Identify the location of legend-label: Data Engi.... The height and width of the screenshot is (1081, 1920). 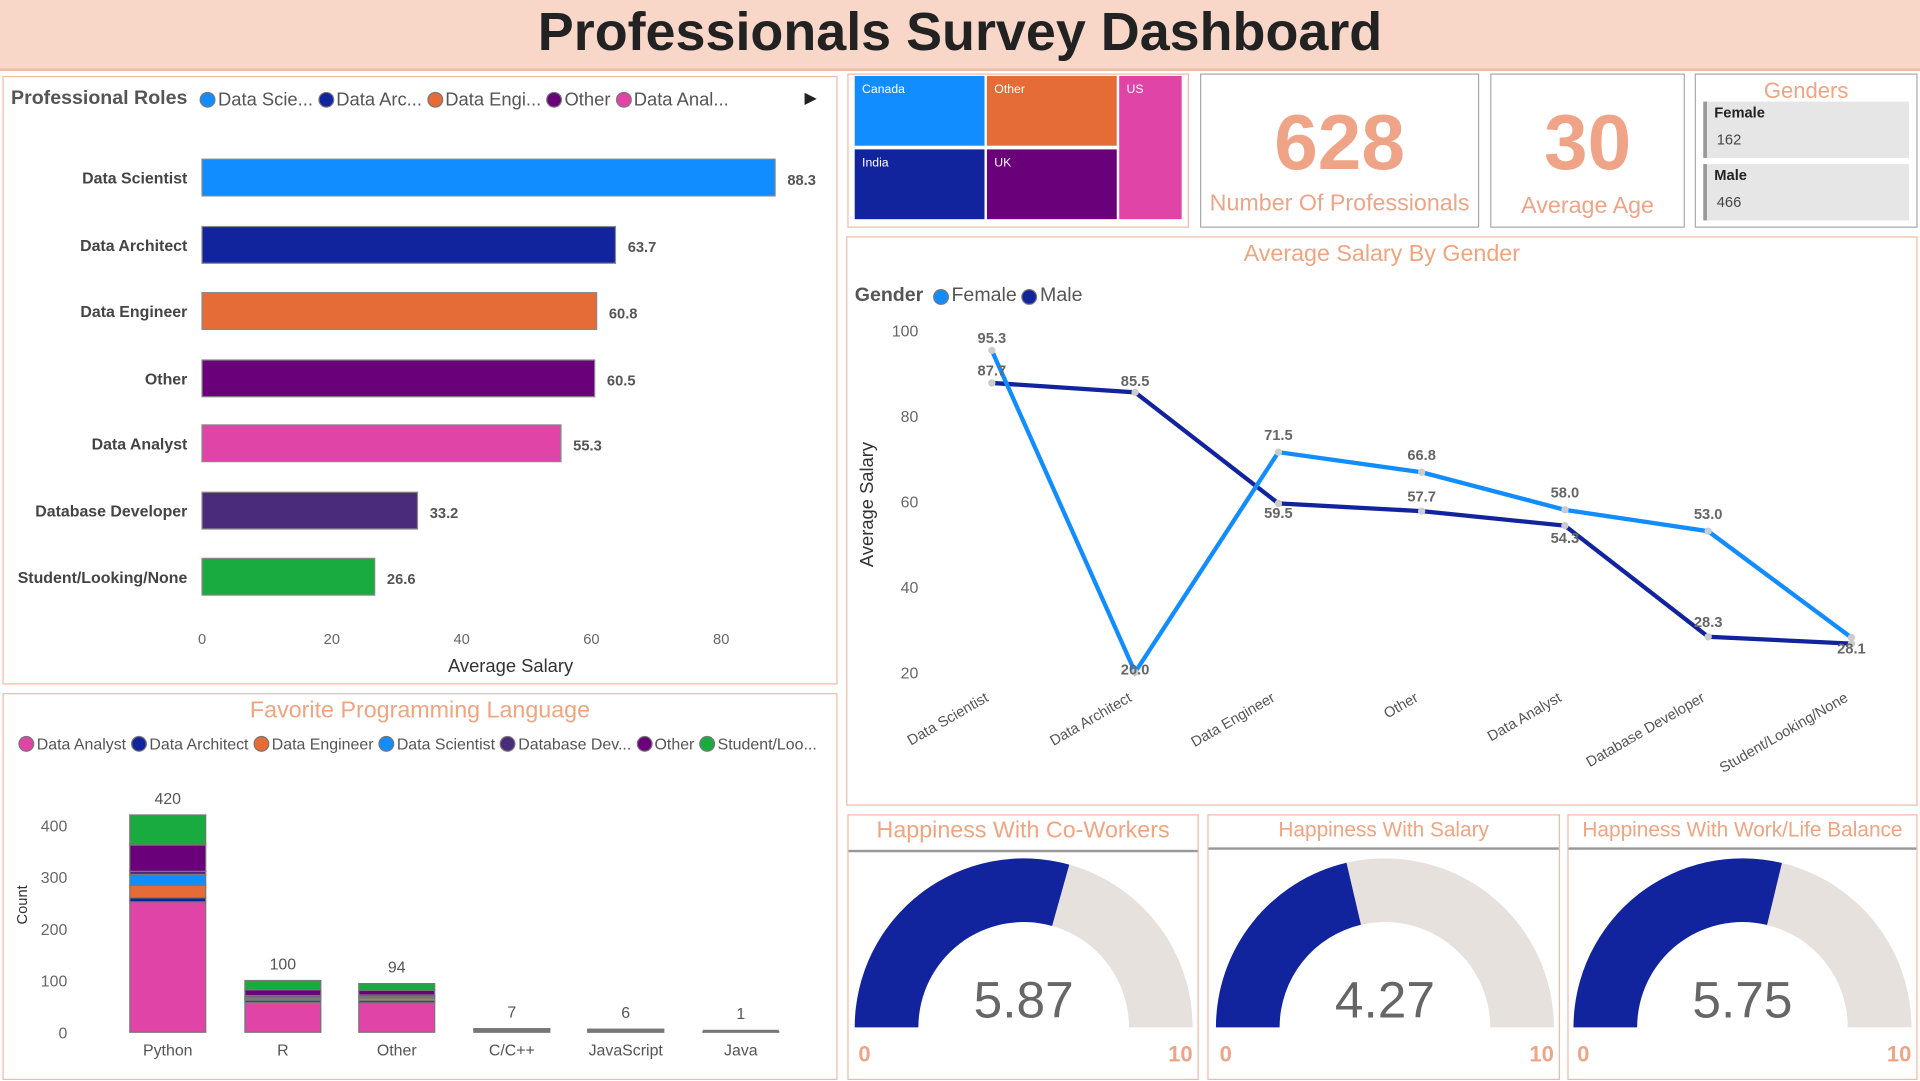
(493, 99).